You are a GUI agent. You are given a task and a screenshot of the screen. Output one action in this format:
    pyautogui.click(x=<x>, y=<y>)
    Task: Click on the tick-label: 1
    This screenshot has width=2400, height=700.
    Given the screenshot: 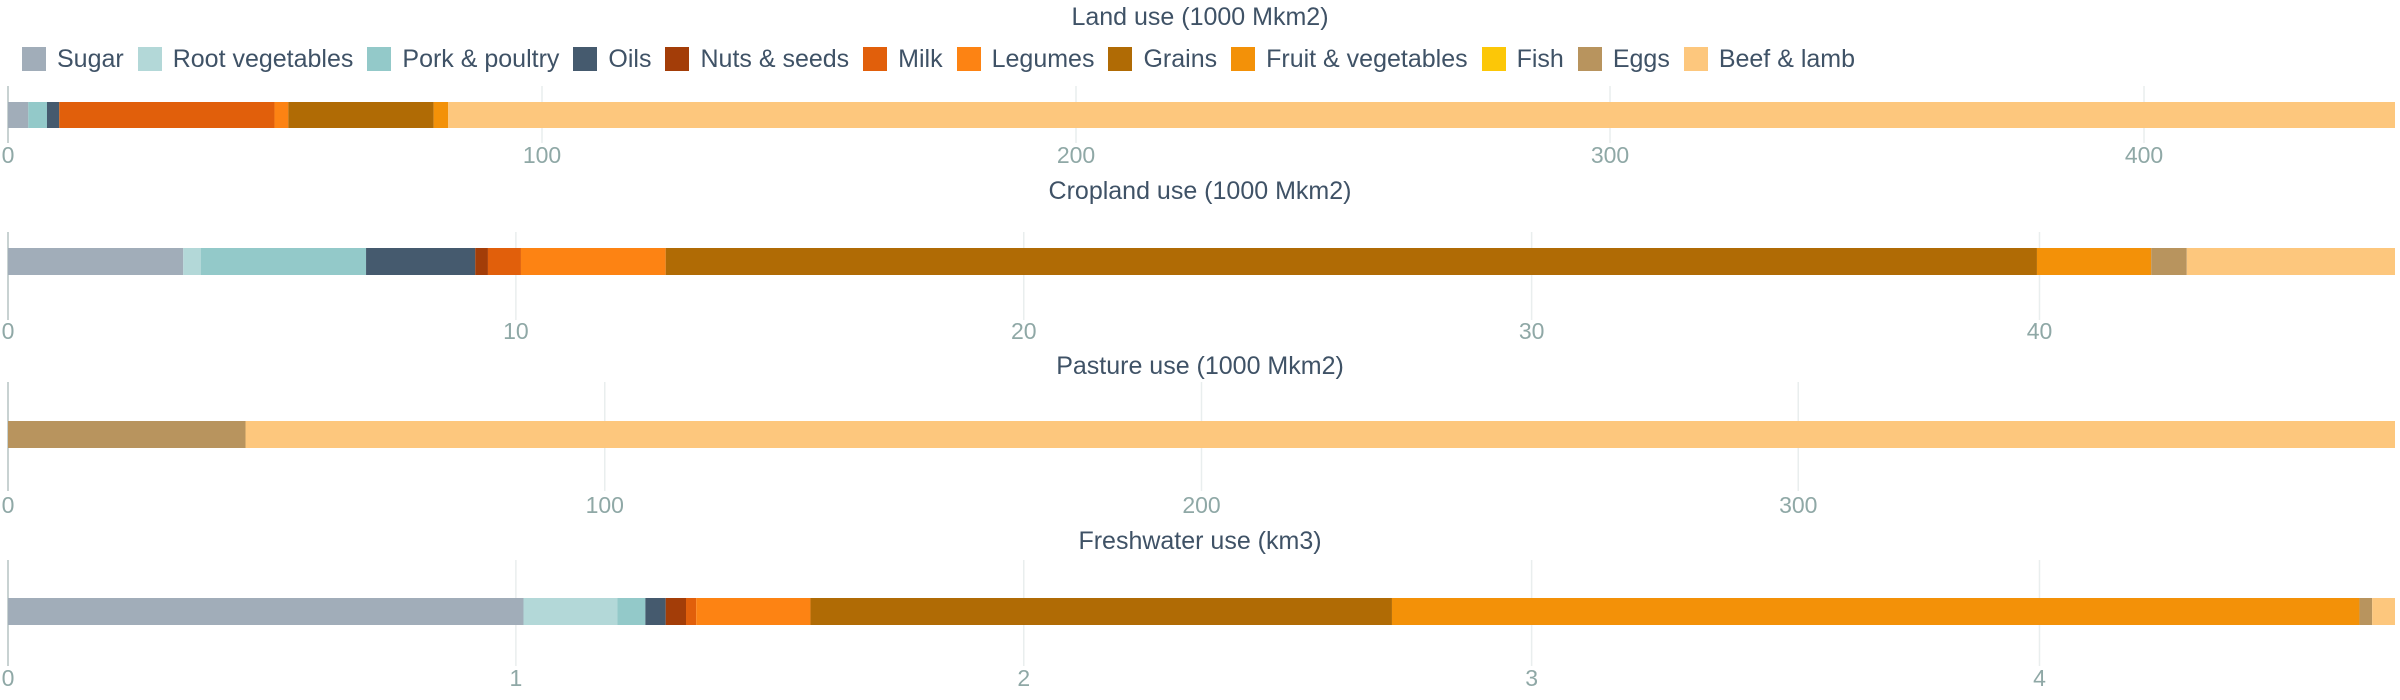 What is the action you would take?
    pyautogui.click(x=515, y=678)
    